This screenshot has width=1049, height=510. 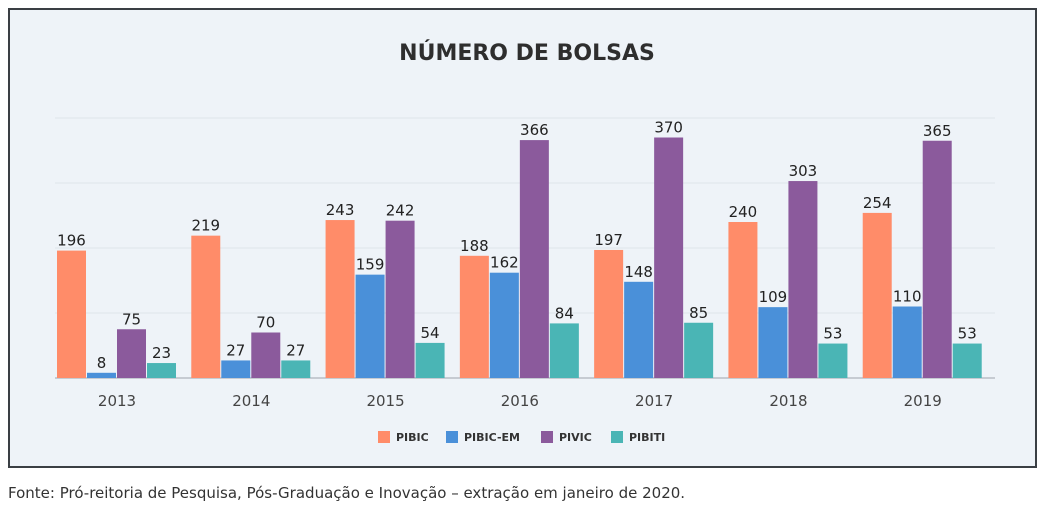 What do you see at coordinates (788, 401) in the screenshot?
I see `x-tick-label-2018: 2018` at bounding box center [788, 401].